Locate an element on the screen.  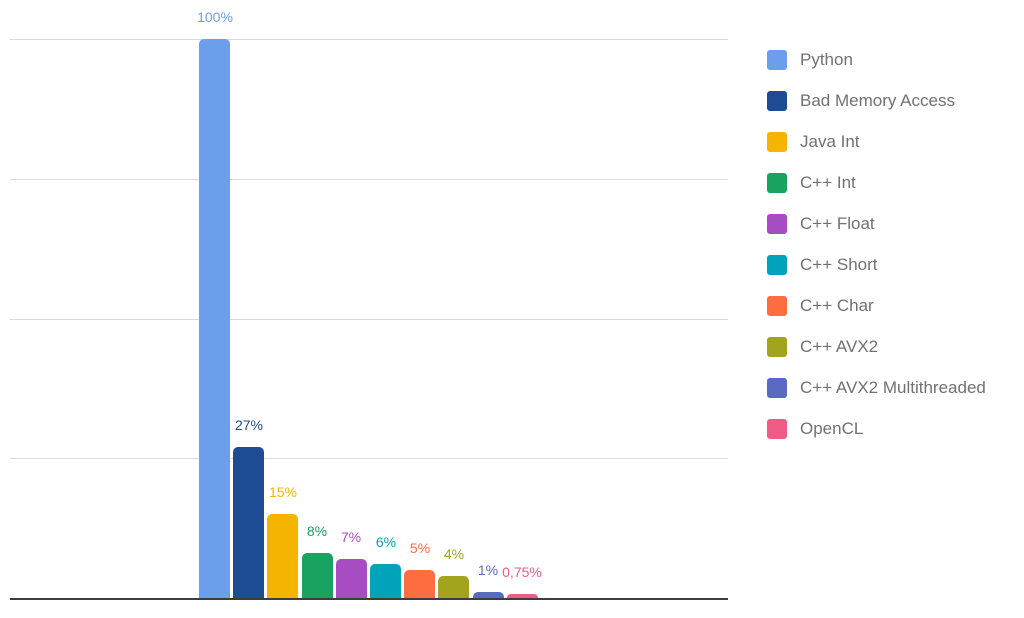
bar-value-label-c-char: 5% is located at coordinates (420, 548).